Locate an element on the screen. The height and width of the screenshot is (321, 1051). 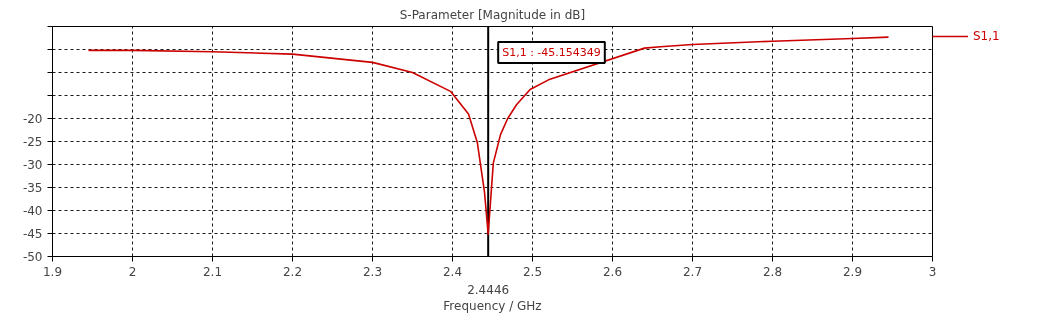
x-tick-label: 1.9 is located at coordinates (52, 271).